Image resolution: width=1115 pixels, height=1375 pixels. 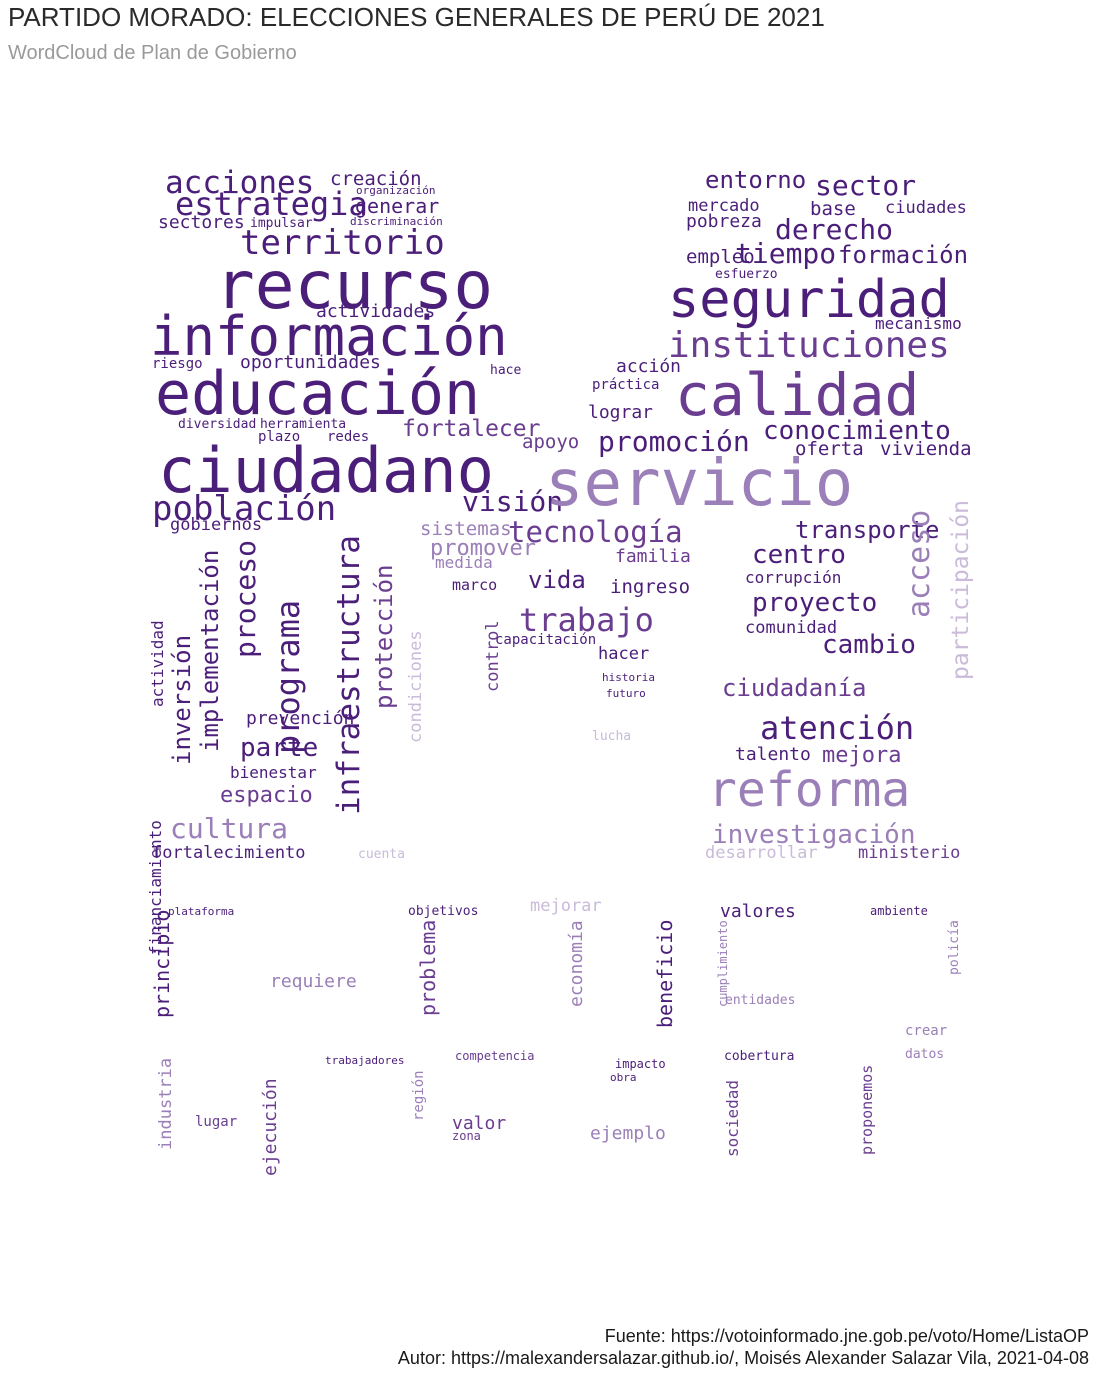 I want to click on cloud-word: promoción, so click(x=674, y=441).